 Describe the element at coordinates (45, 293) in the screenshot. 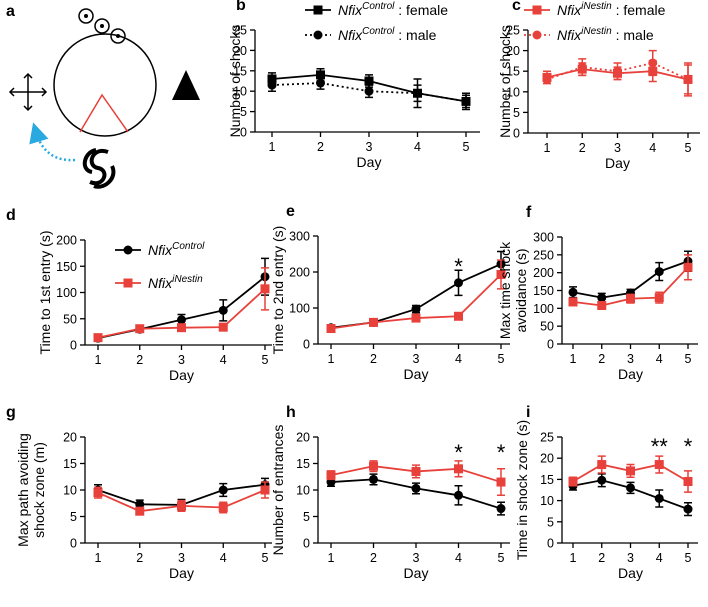

I see `y-axis-label: Time to 1st entry (s)` at that location.